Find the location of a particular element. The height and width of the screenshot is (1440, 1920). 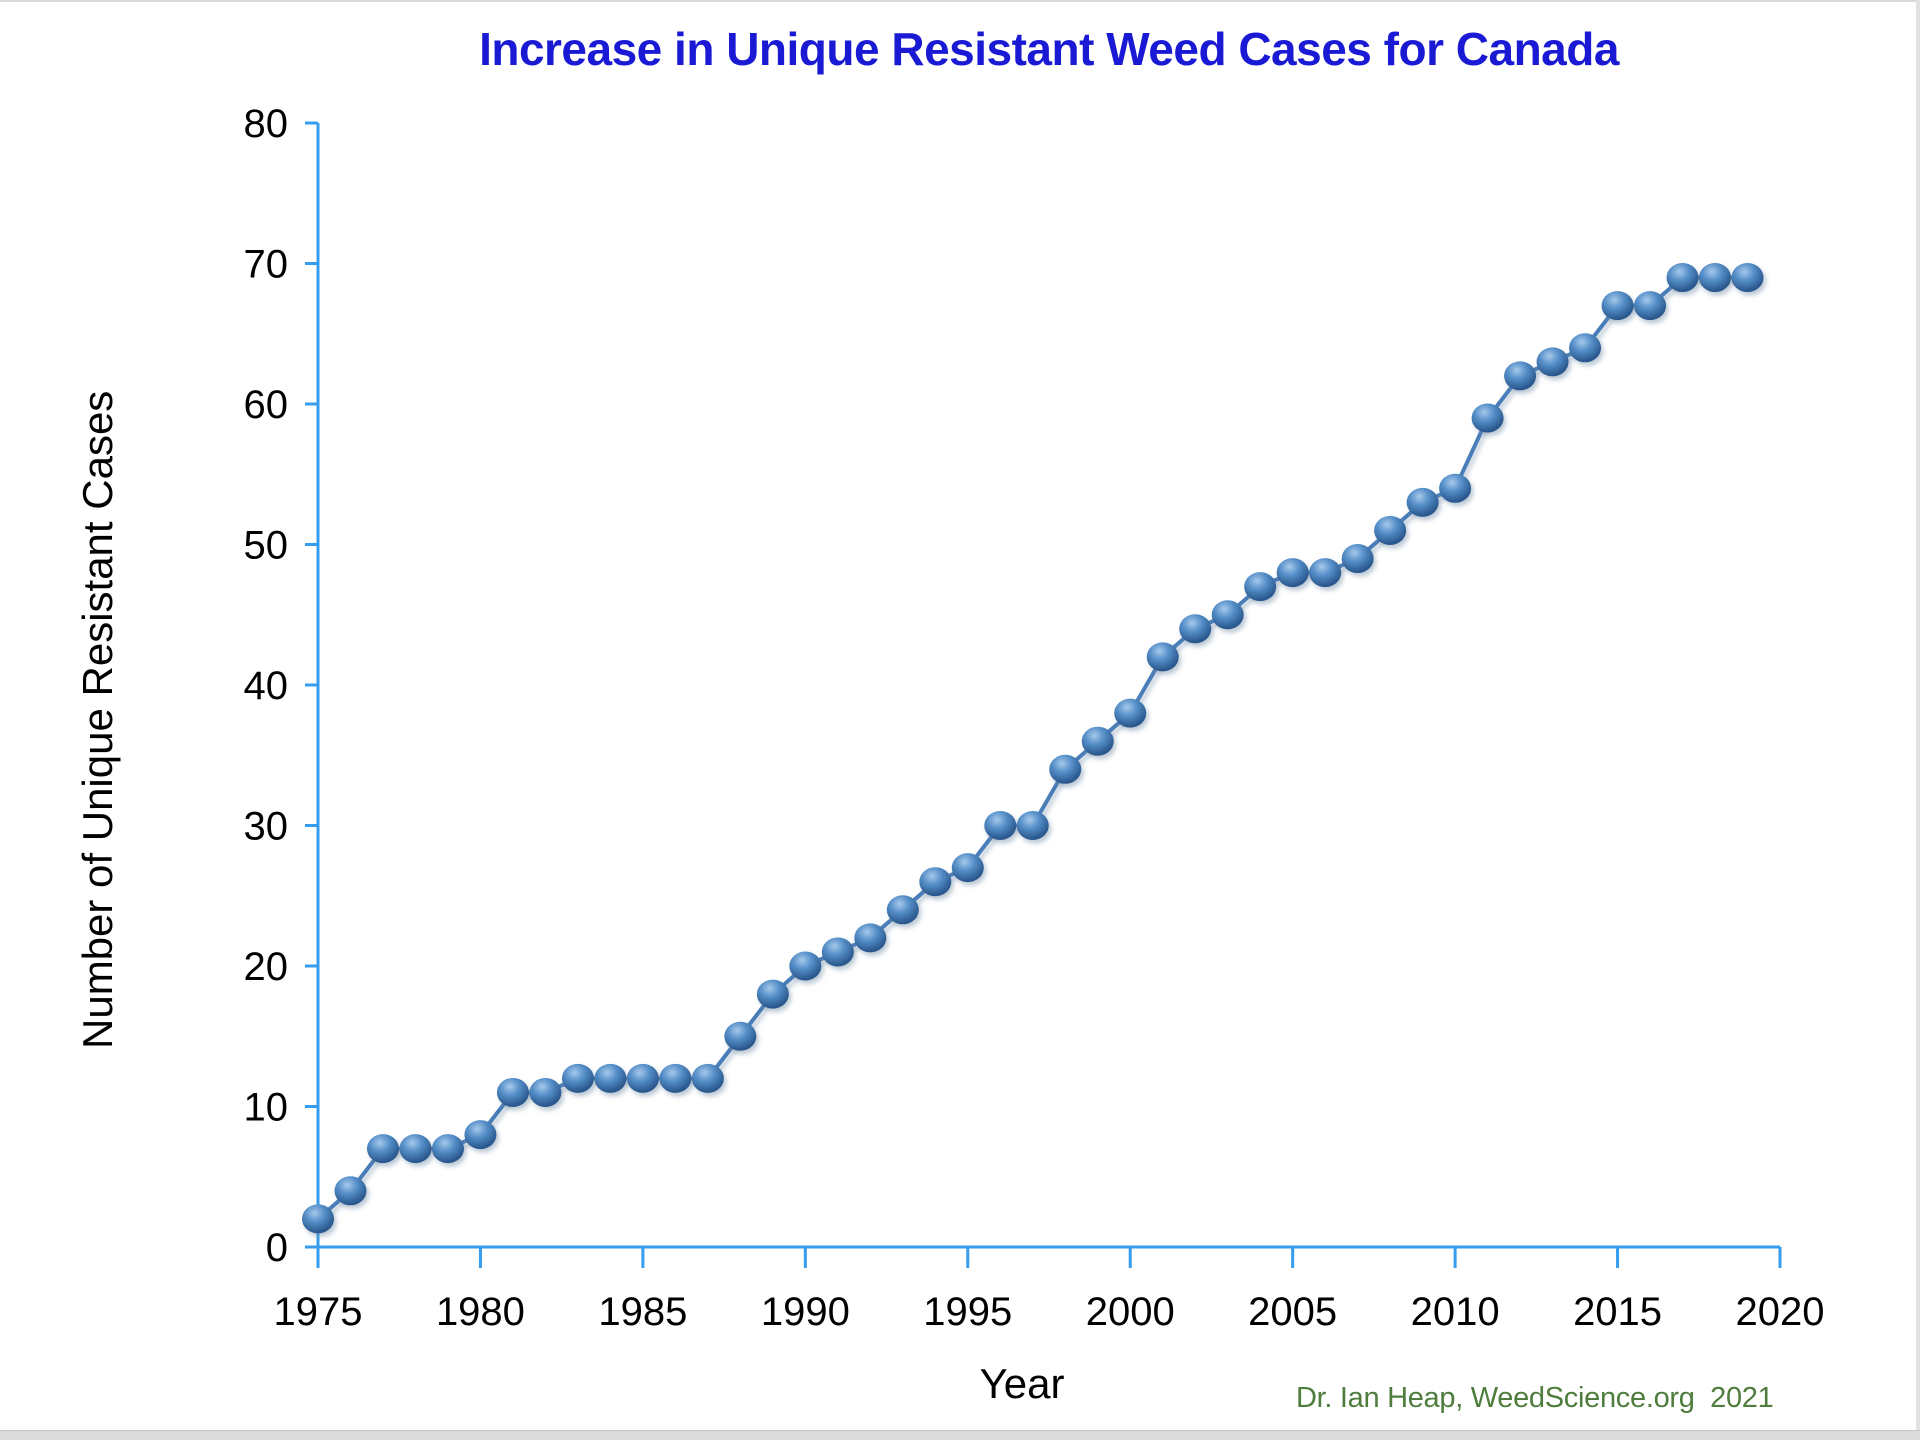

data-point-1985 is located at coordinates (642, 1078).